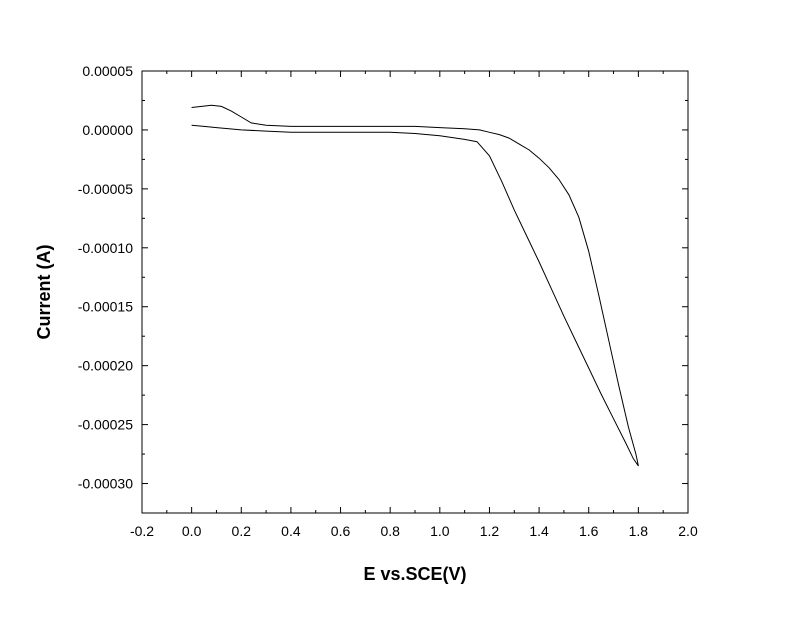 The width and height of the screenshot is (800, 617). What do you see at coordinates (341, 531) in the screenshot?
I see `x-tick-label: 0.6` at bounding box center [341, 531].